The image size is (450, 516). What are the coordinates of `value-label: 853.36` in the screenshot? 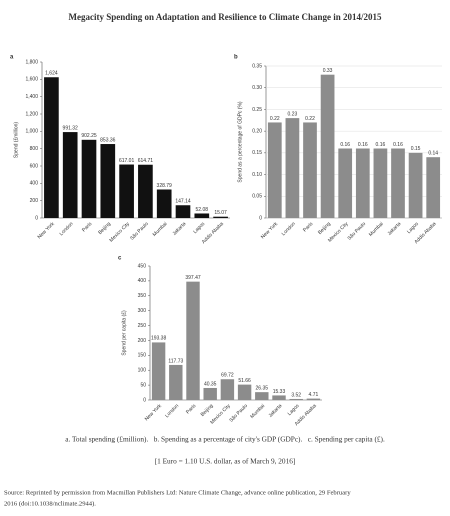 It's located at (108, 140).